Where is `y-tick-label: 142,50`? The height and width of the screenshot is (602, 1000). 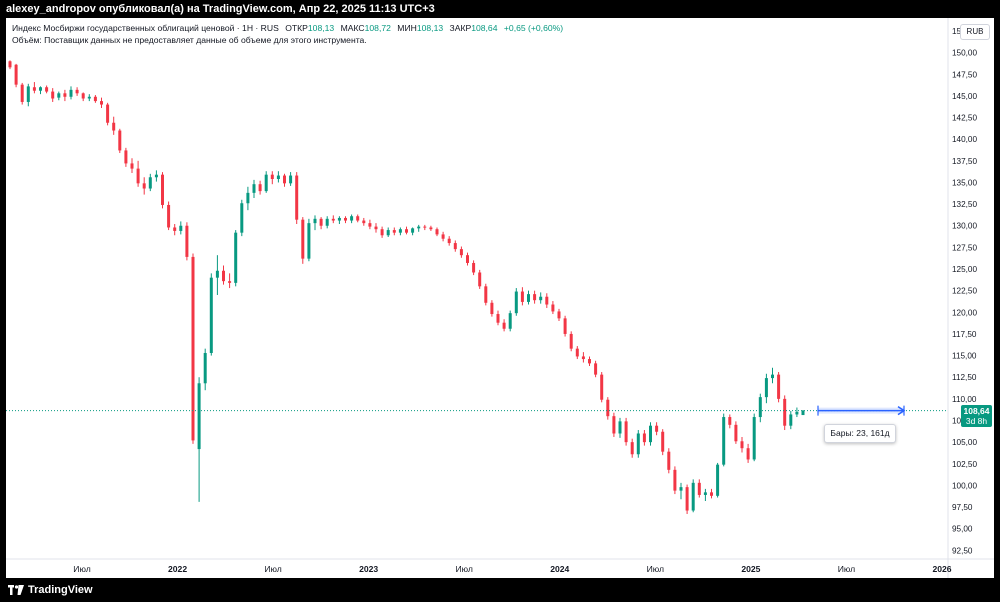 y-tick-label: 142,50 is located at coordinates (964, 118).